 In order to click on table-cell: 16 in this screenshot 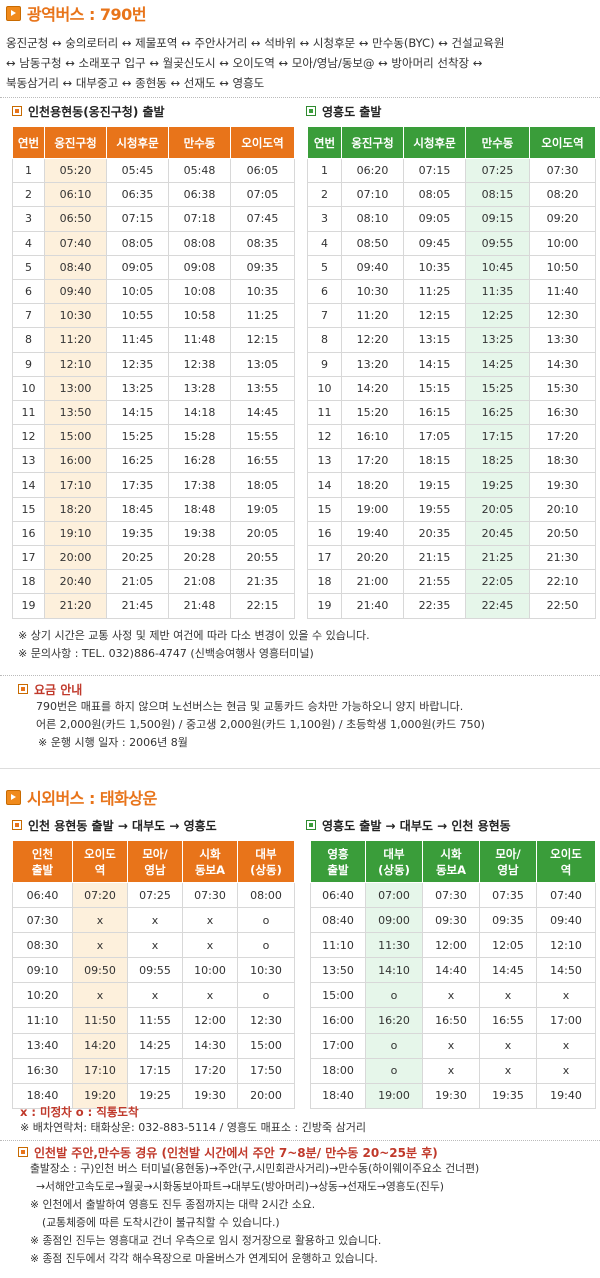, I will do `click(28, 533)`.